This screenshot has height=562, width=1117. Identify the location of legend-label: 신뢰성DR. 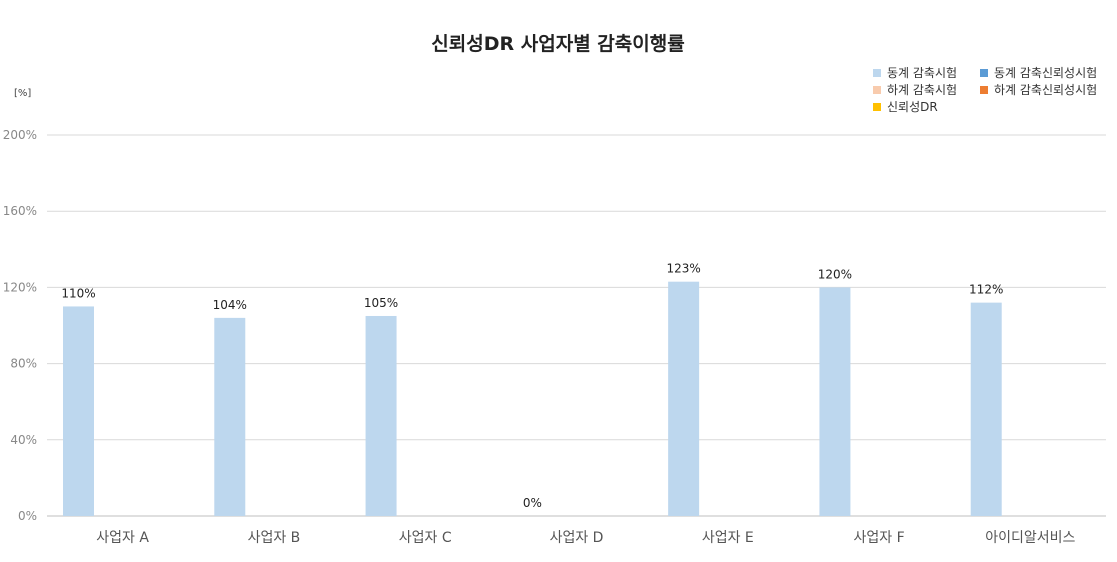
(912, 107).